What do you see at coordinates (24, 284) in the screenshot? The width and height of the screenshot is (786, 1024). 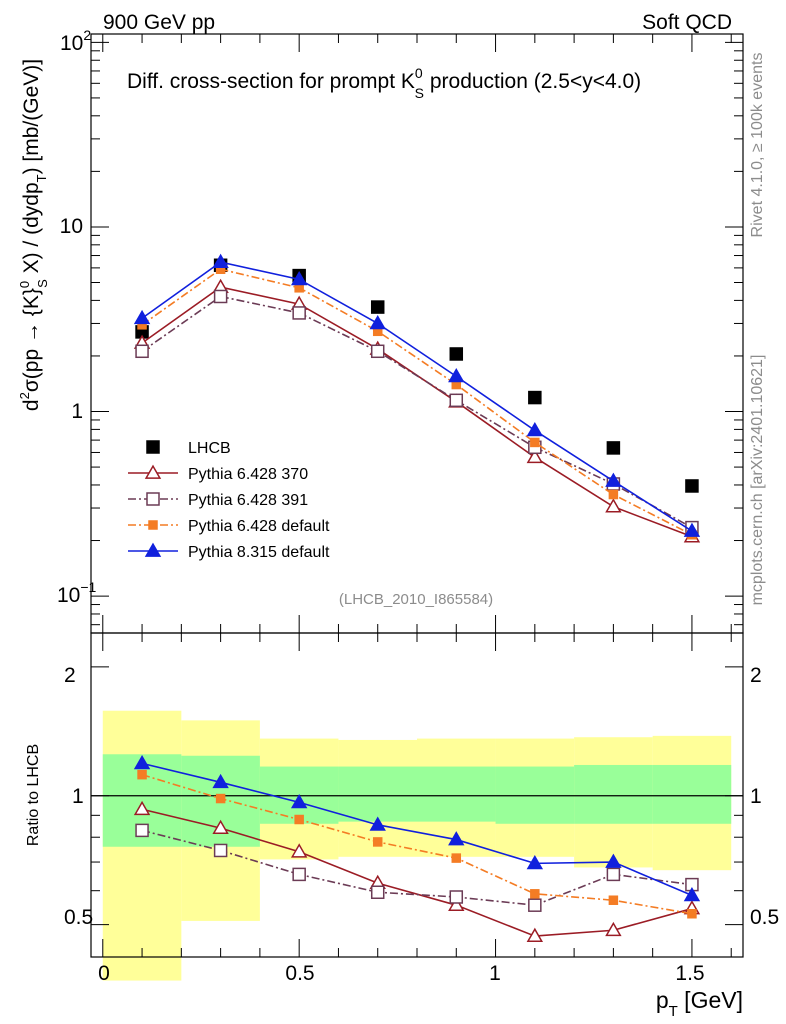 I see `ylabel-b-sup: 0` at bounding box center [24, 284].